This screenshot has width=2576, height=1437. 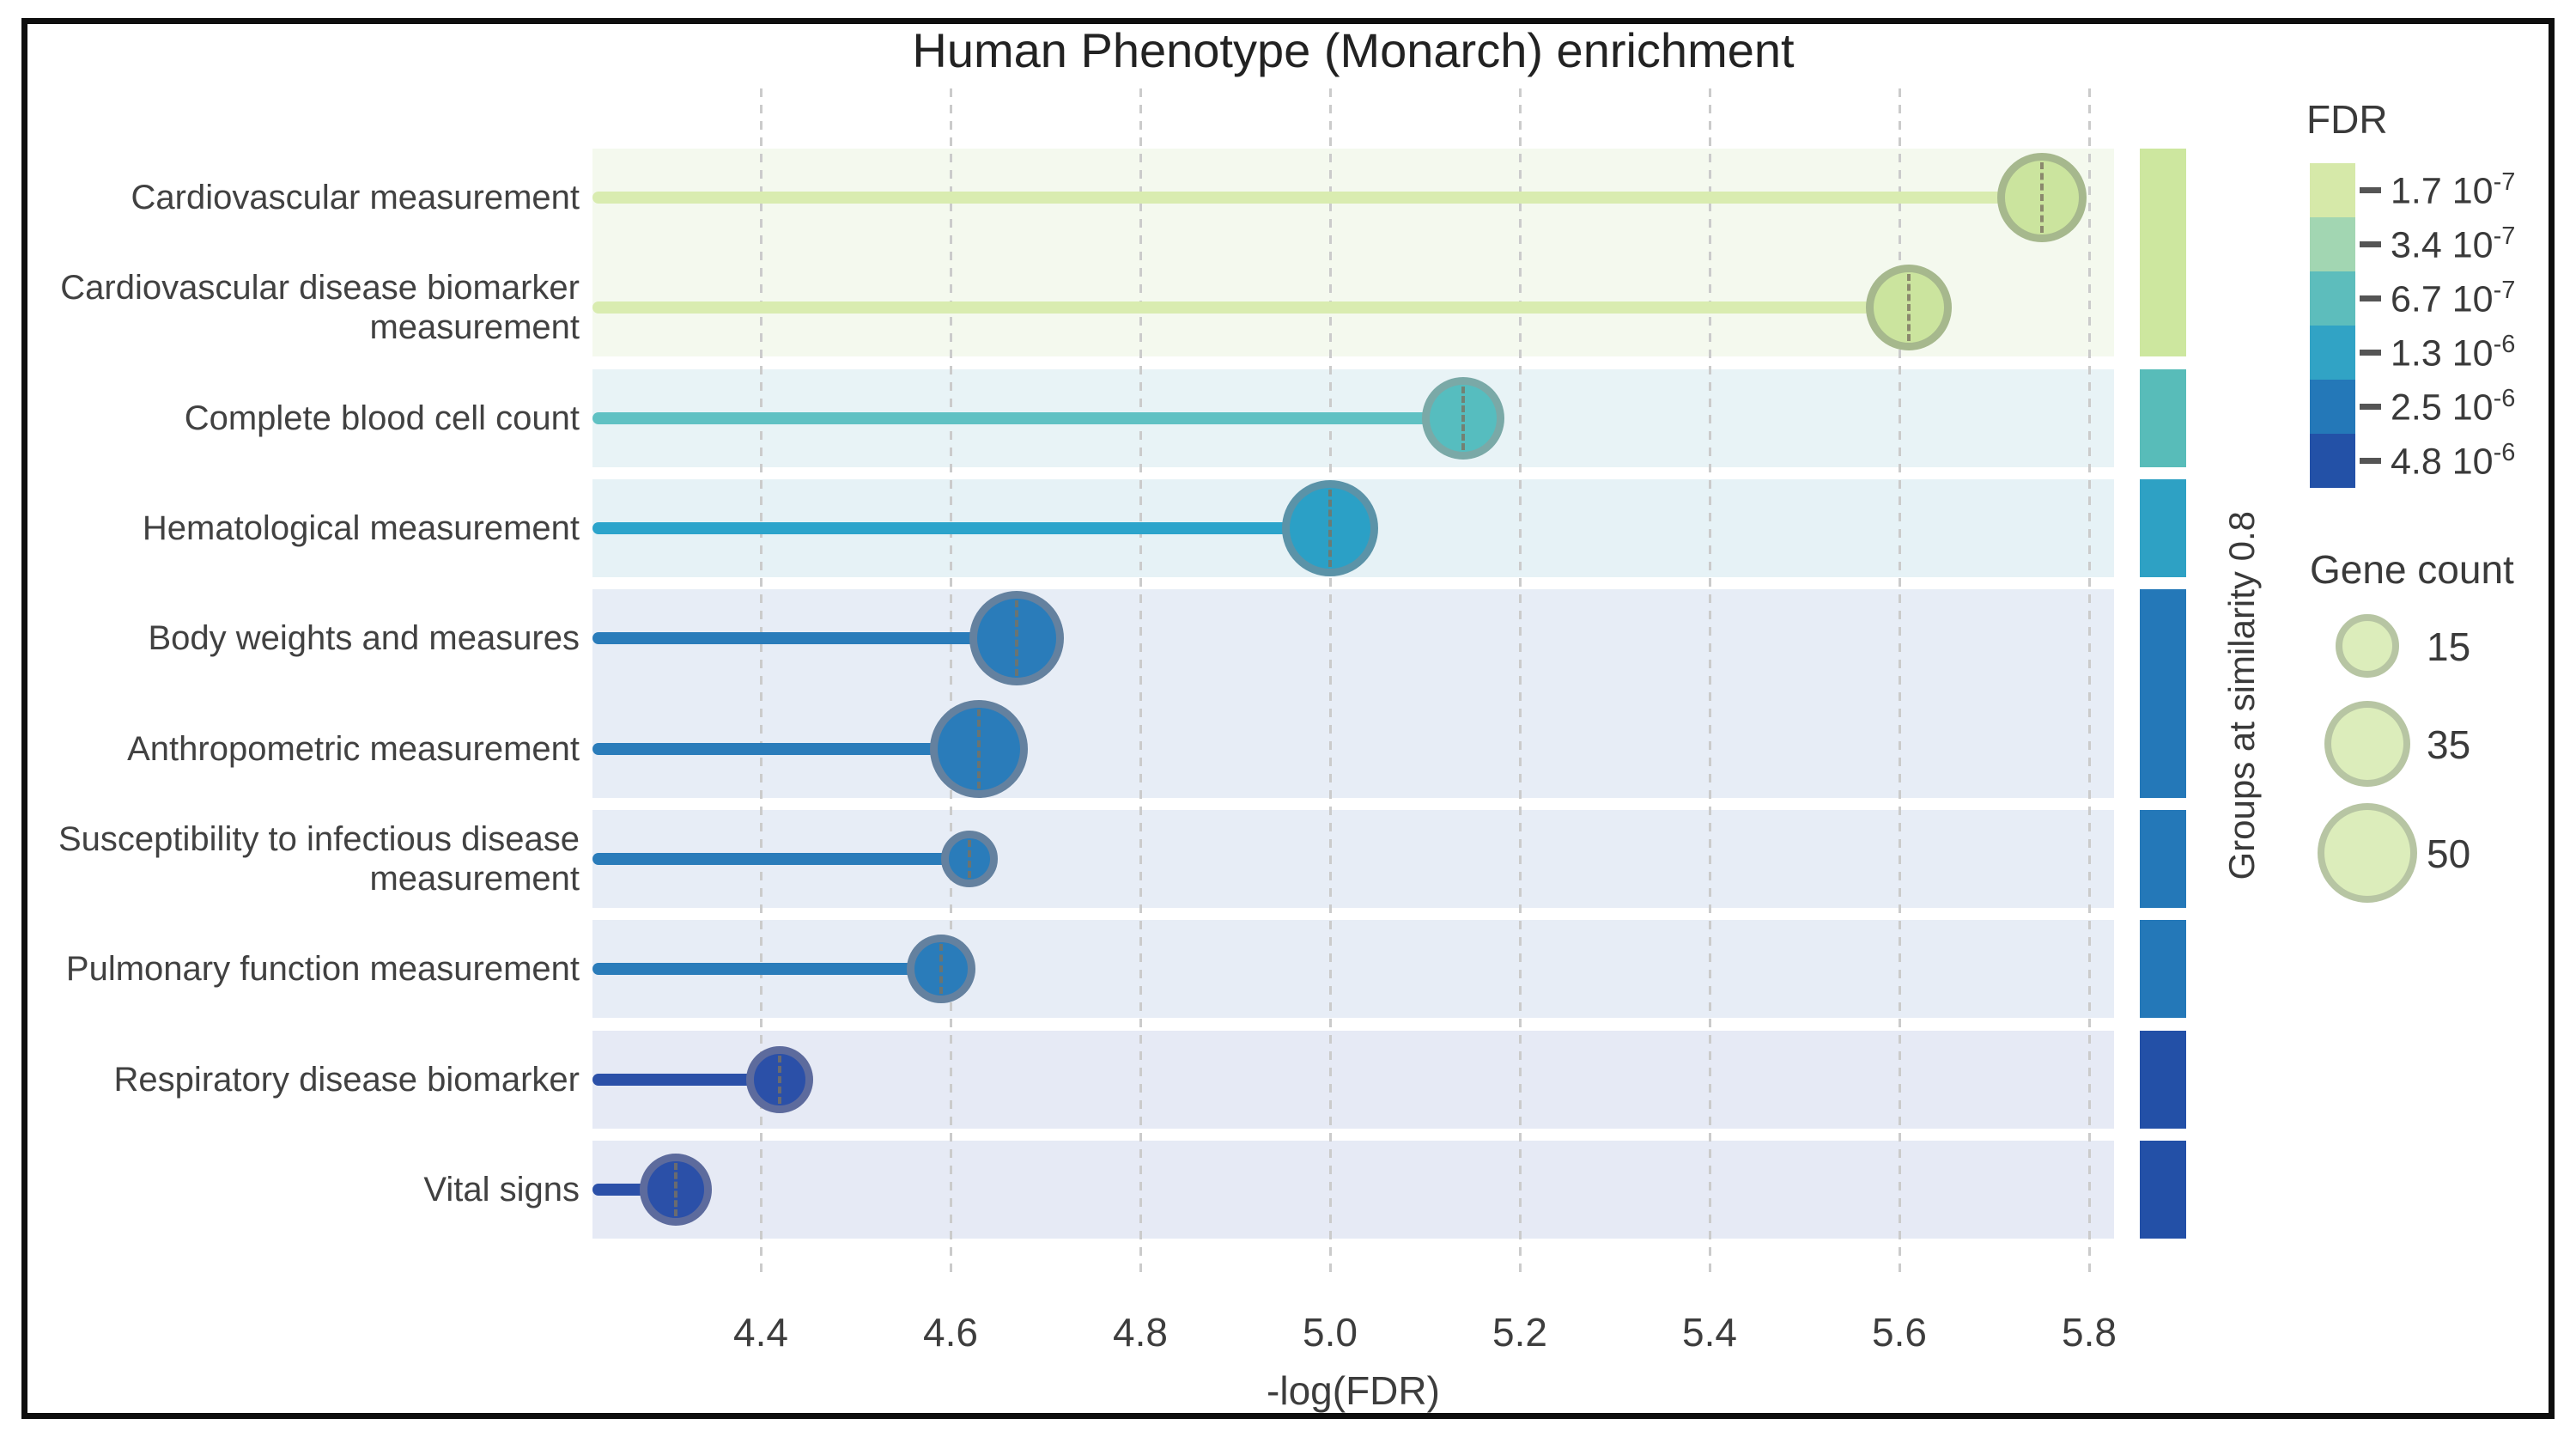 I want to click on y-label-line: Complete blood cell count, so click(x=382, y=418).